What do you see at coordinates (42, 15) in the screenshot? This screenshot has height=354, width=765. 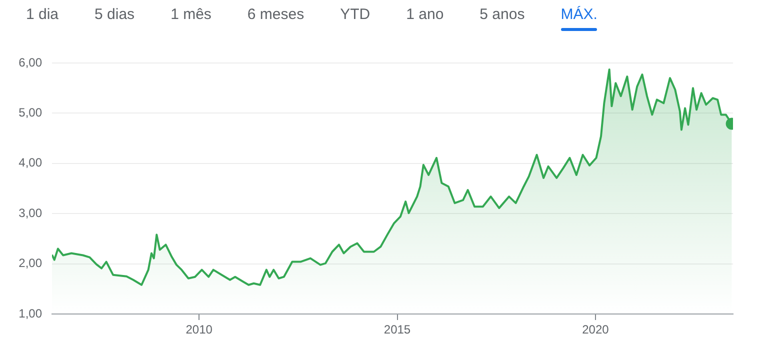 I see `text: 1 dia` at bounding box center [42, 15].